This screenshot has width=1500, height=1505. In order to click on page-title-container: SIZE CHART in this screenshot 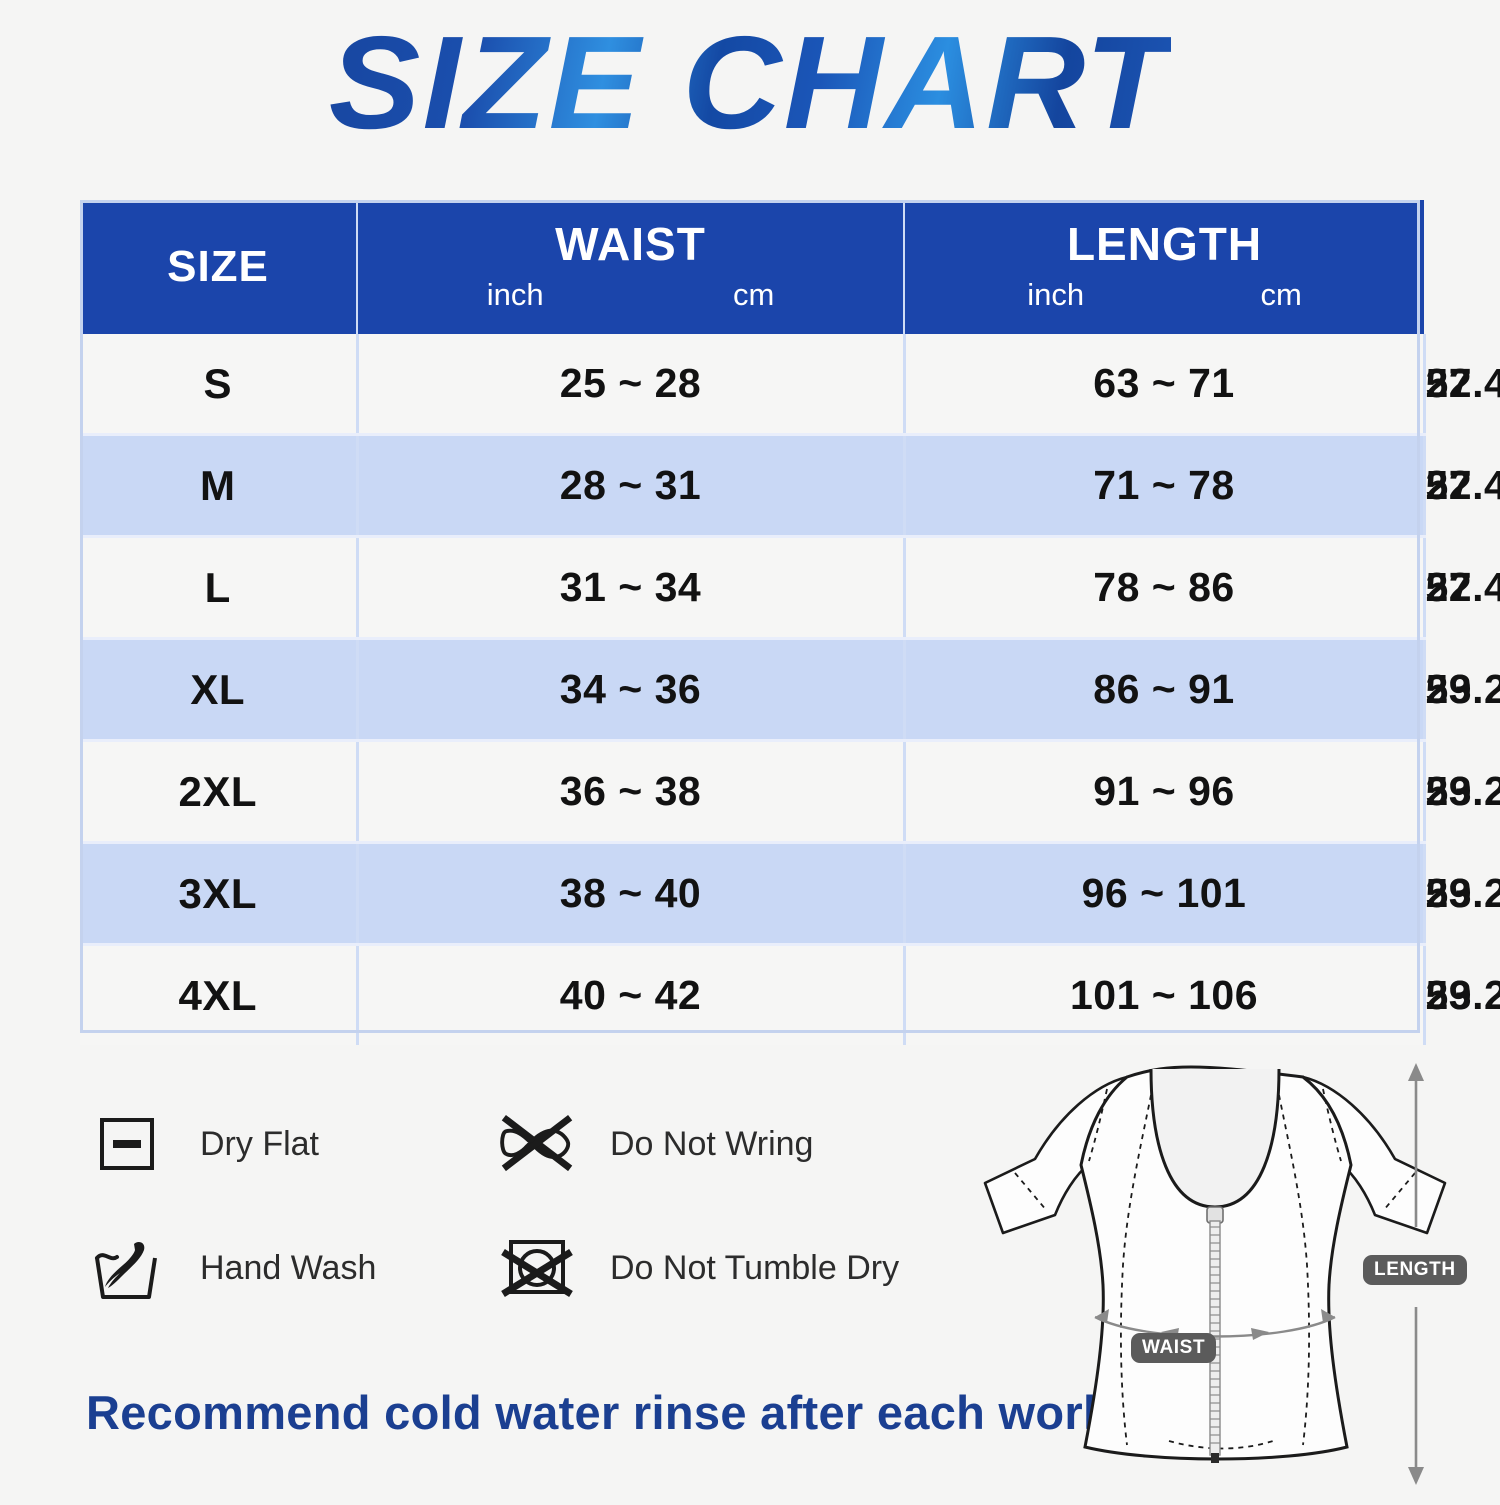, I will do `click(750, 82)`.